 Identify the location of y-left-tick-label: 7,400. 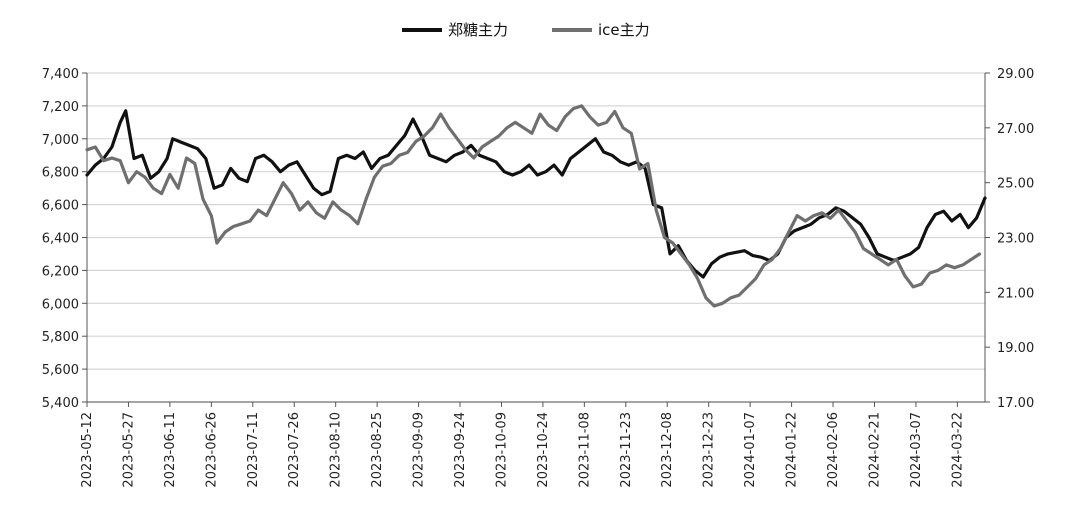
(60, 74).